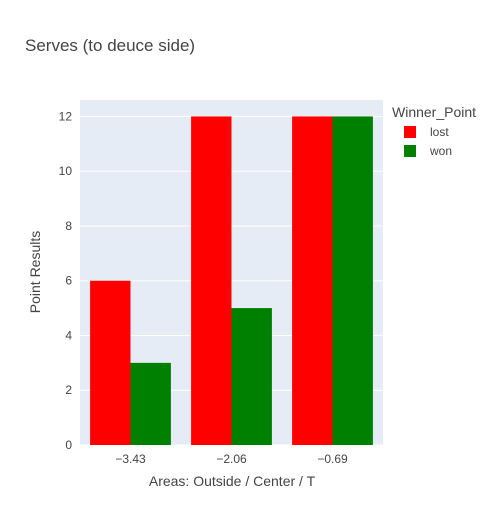  Describe the element at coordinates (68, 445) in the screenshot. I see `y-tick-label: 0` at that location.